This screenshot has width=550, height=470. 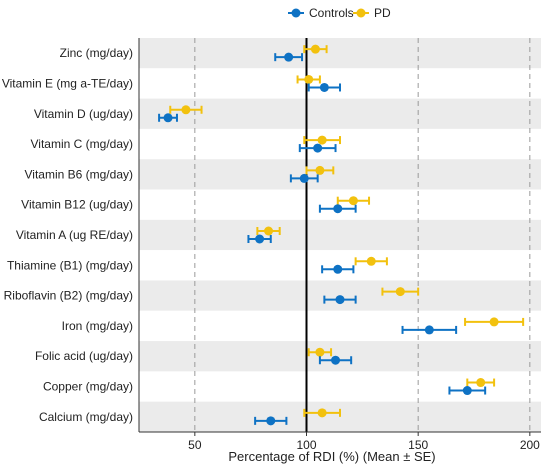 I want to click on x-tick-label: 150, so click(x=418, y=445).